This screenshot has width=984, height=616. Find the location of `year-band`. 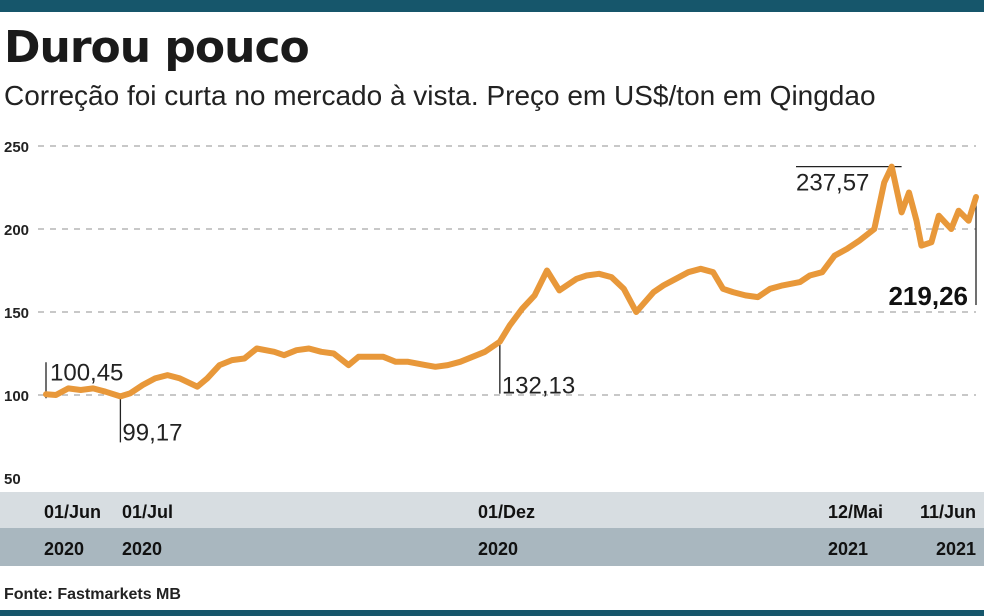

year-band is located at coordinates (492, 547).